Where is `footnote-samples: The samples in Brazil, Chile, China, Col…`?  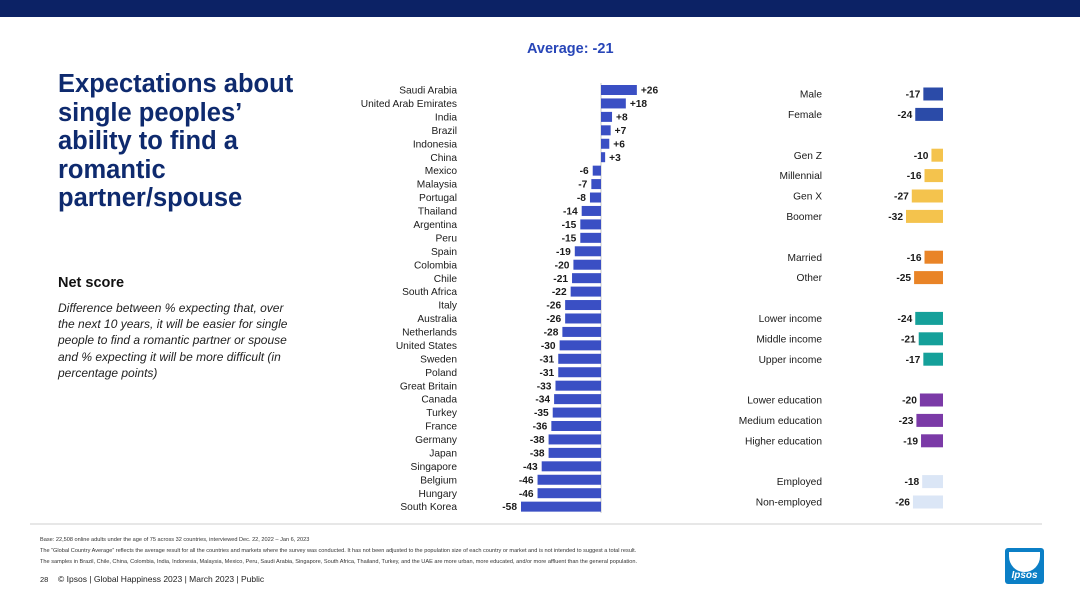 footnote-samples: The samples in Brazil, Chile, China, Col… is located at coordinates (339, 562).